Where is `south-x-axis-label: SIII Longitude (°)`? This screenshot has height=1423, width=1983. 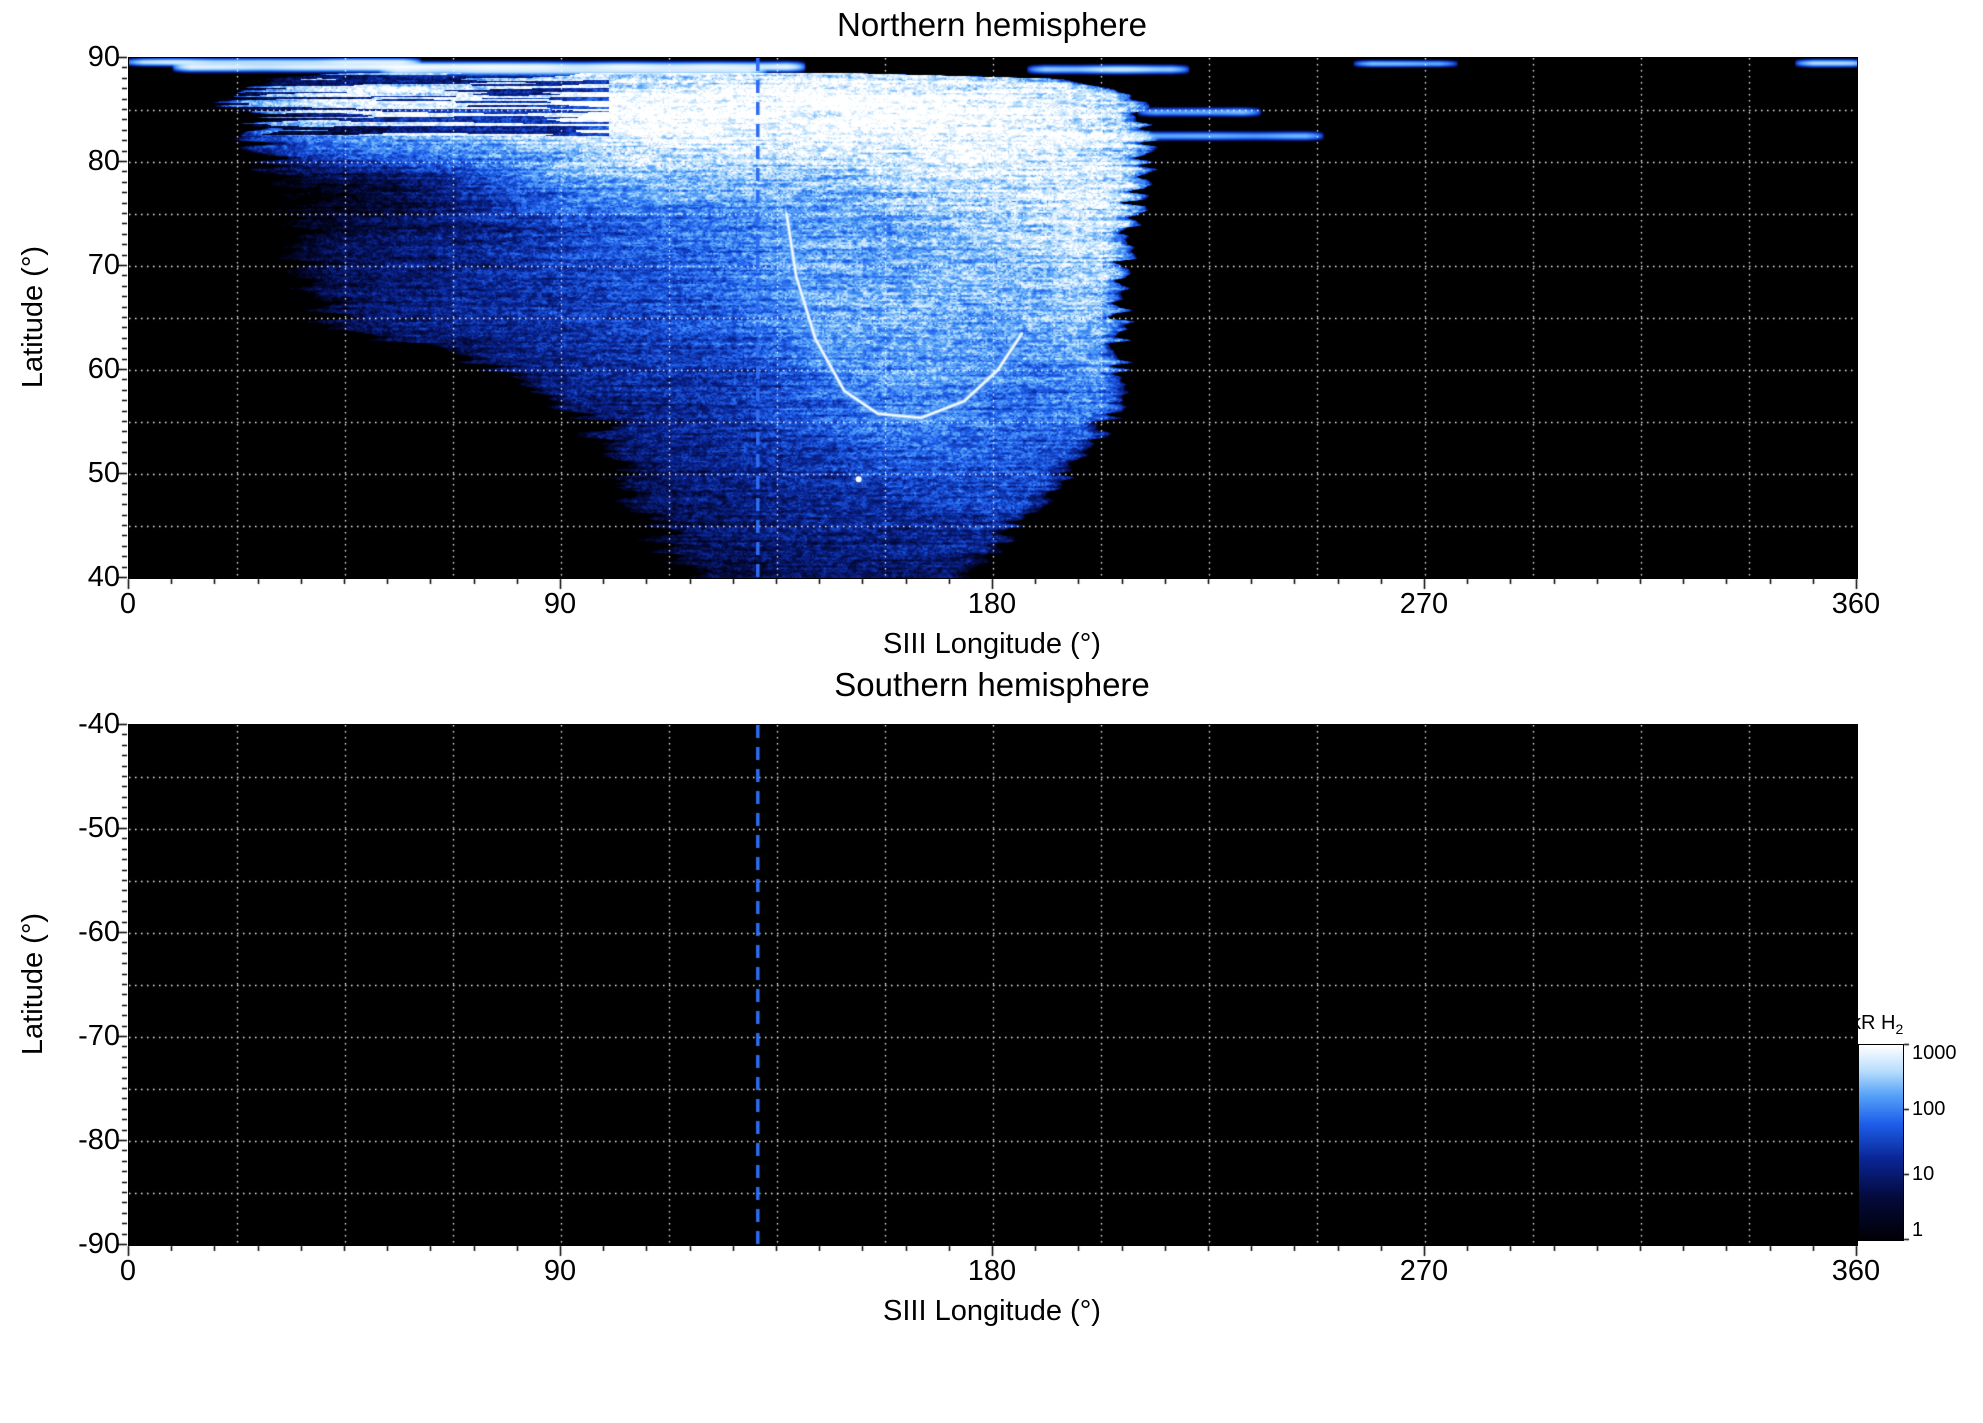
south-x-axis-label: SIII Longitude (°) is located at coordinates (992, 1311).